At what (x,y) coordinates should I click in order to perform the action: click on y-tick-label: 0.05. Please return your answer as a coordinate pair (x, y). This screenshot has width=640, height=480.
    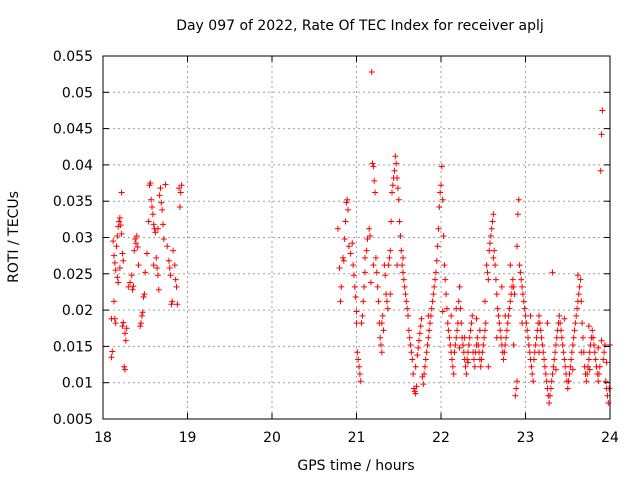
    Looking at the image, I should click on (77, 93).